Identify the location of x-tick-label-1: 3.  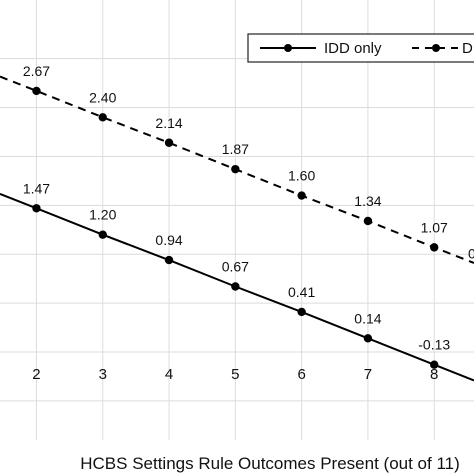
(103, 374).